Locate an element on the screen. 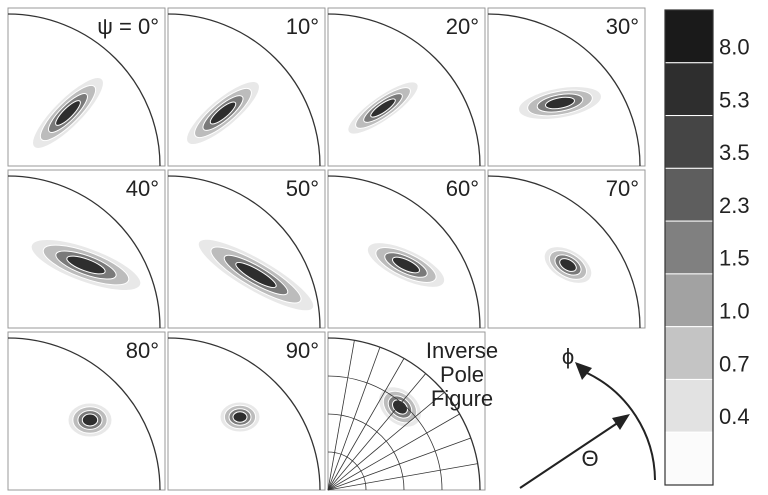 This screenshot has height=495, width=768. color-bar-label: 3.5 is located at coordinates (734, 152).